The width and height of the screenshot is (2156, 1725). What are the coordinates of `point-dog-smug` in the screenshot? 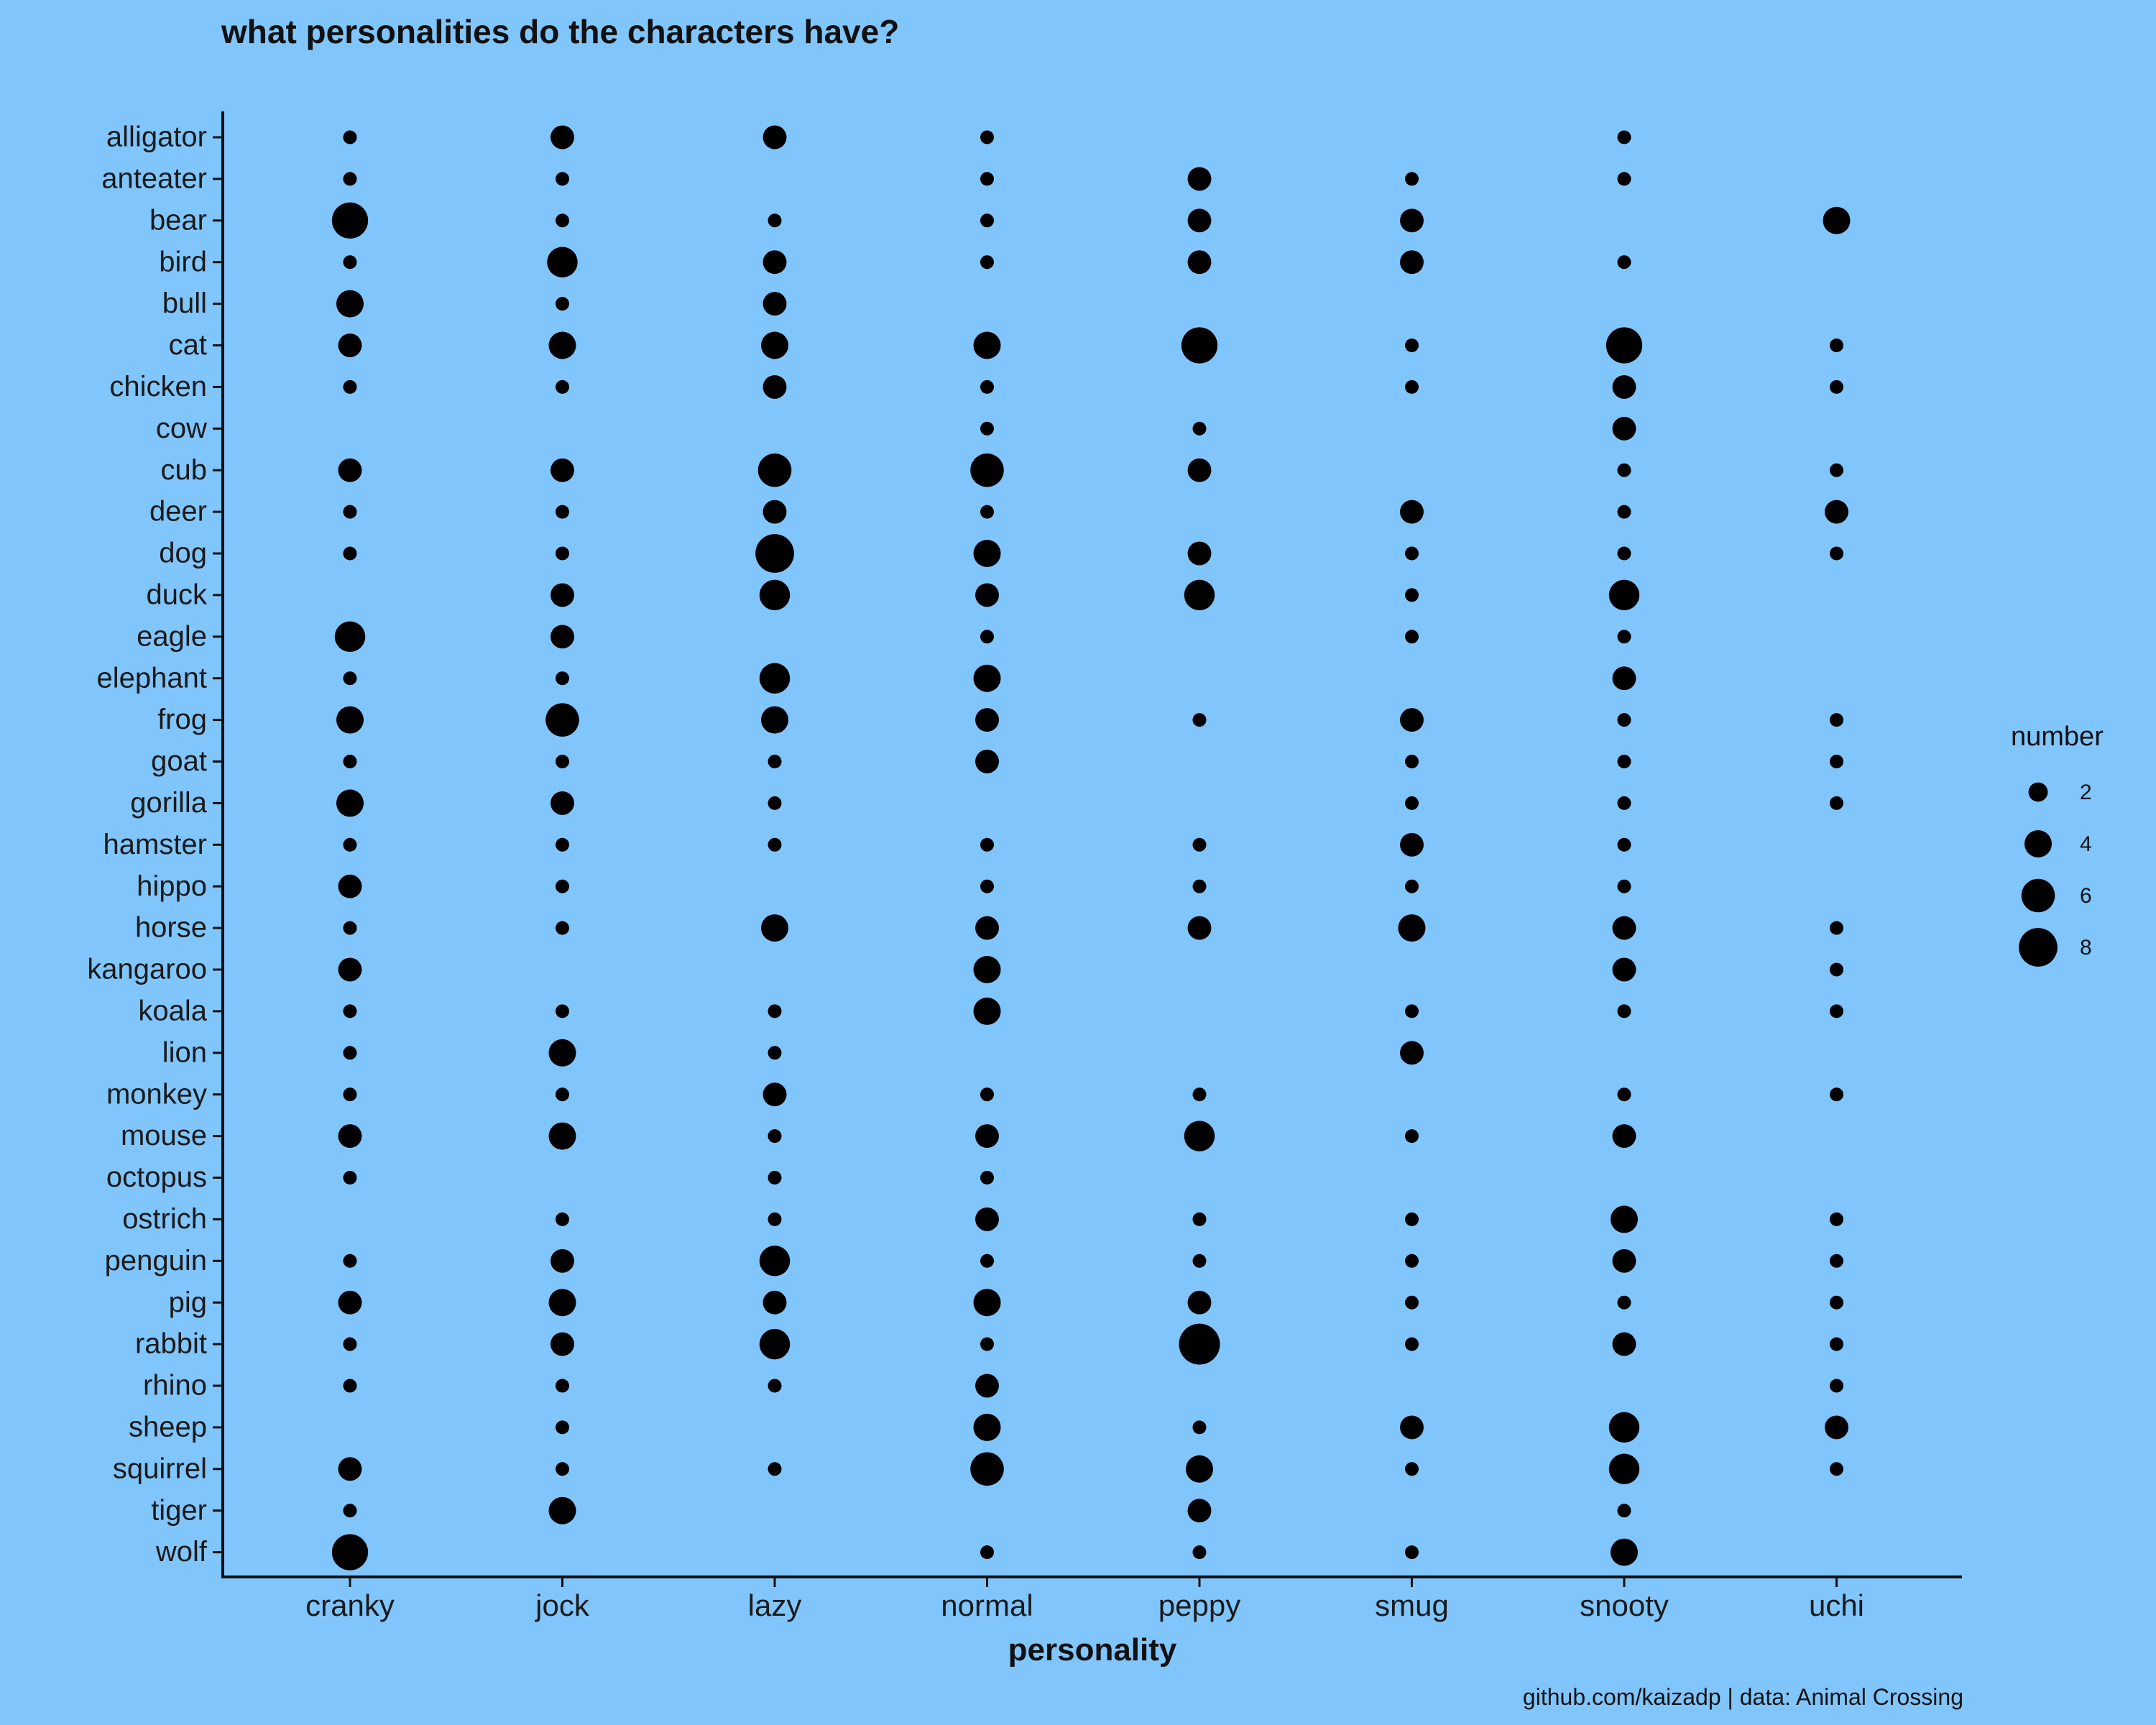 It's located at (1412, 553).